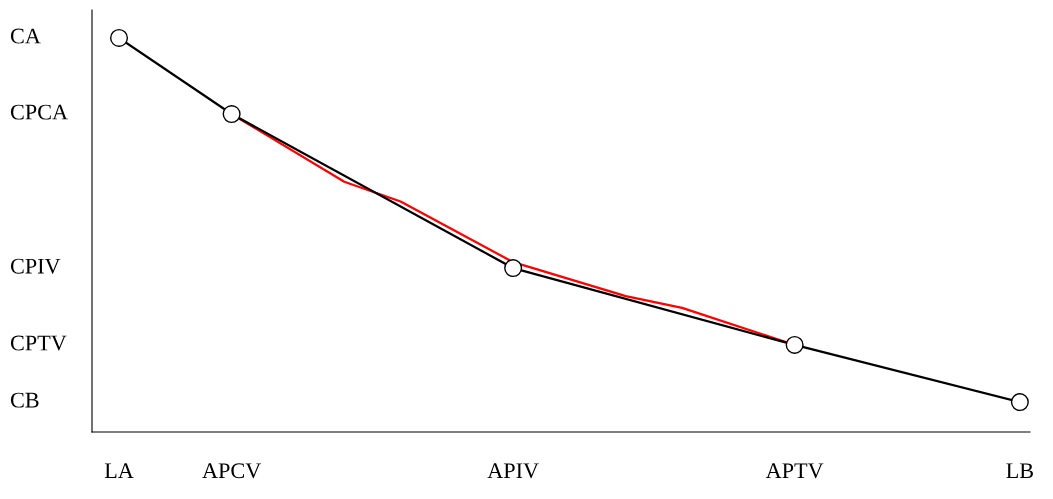 This screenshot has width=1053, height=499. What do you see at coordinates (35, 266) in the screenshot?
I see `text: CPIV` at bounding box center [35, 266].